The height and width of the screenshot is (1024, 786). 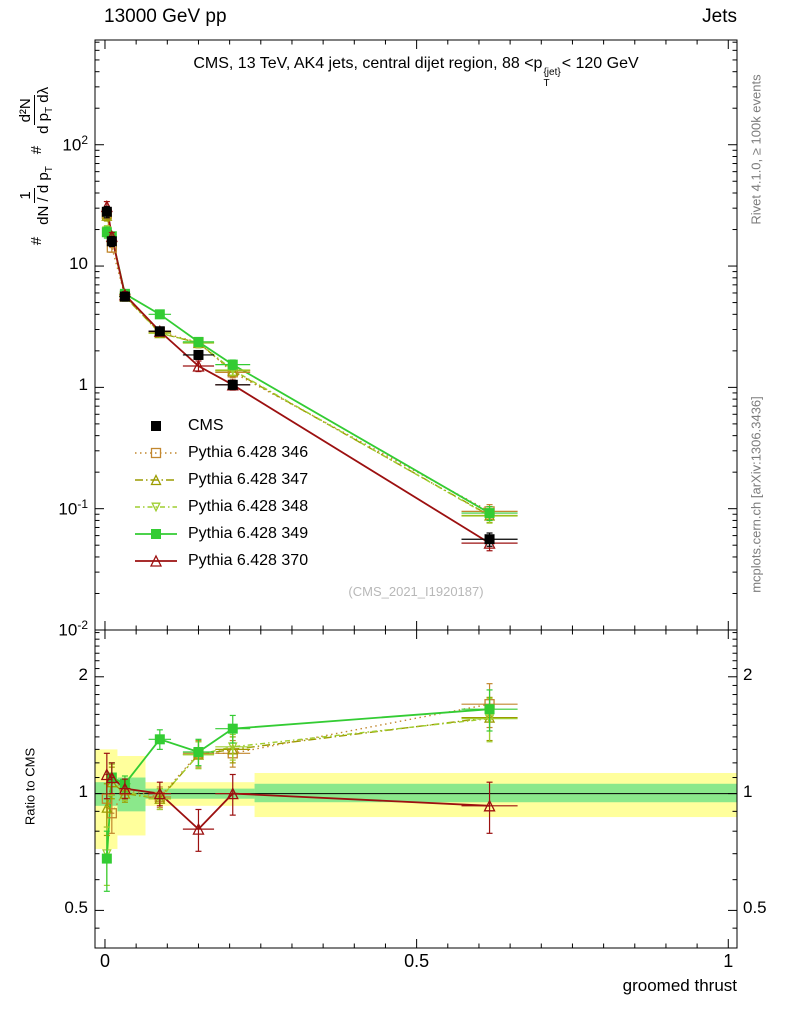 I want to click on beam-info-label: 13000 GeV pp, so click(x=165, y=16).